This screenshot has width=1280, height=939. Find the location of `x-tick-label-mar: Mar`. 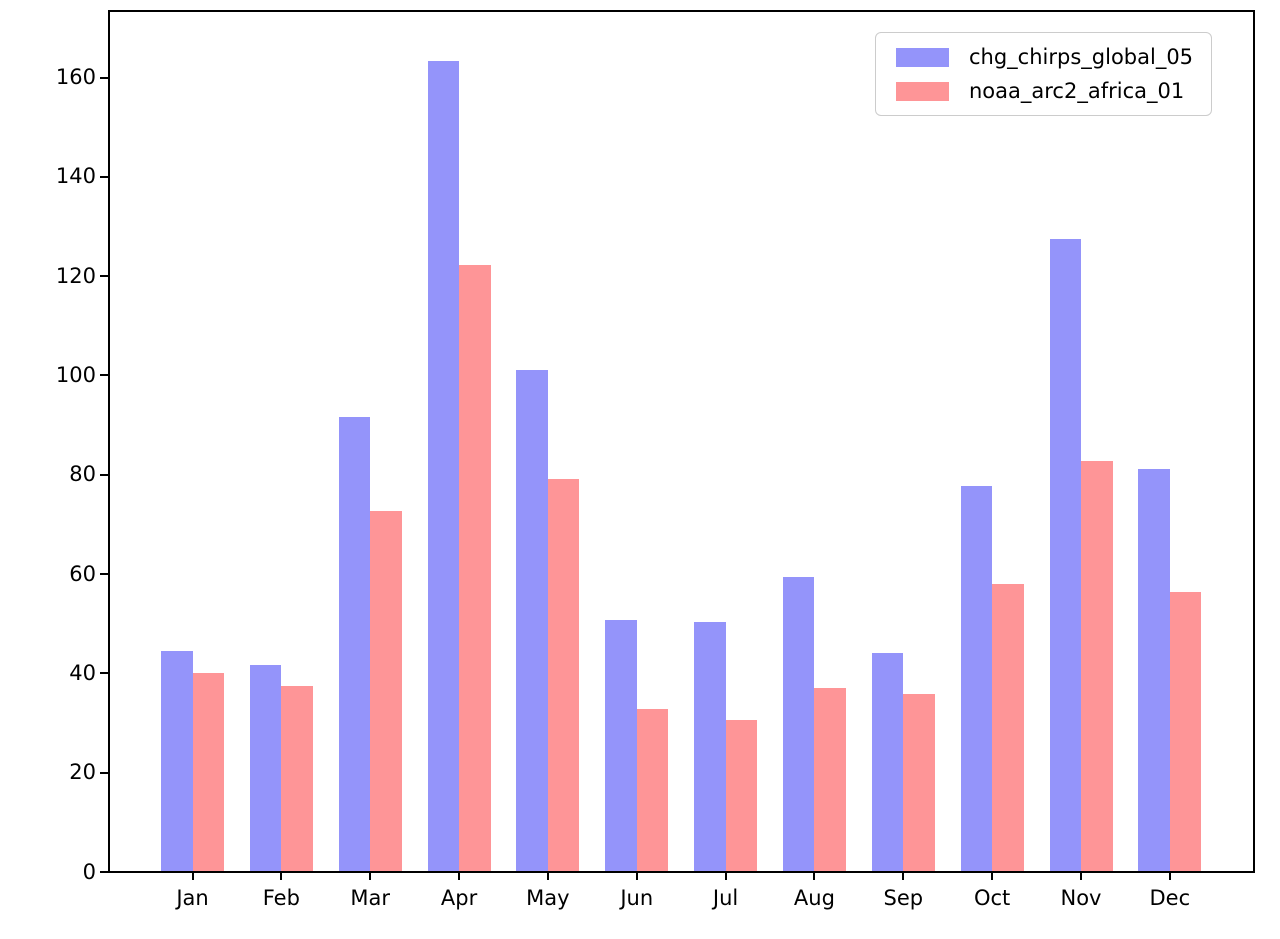

x-tick-label-mar: Mar is located at coordinates (370, 898).